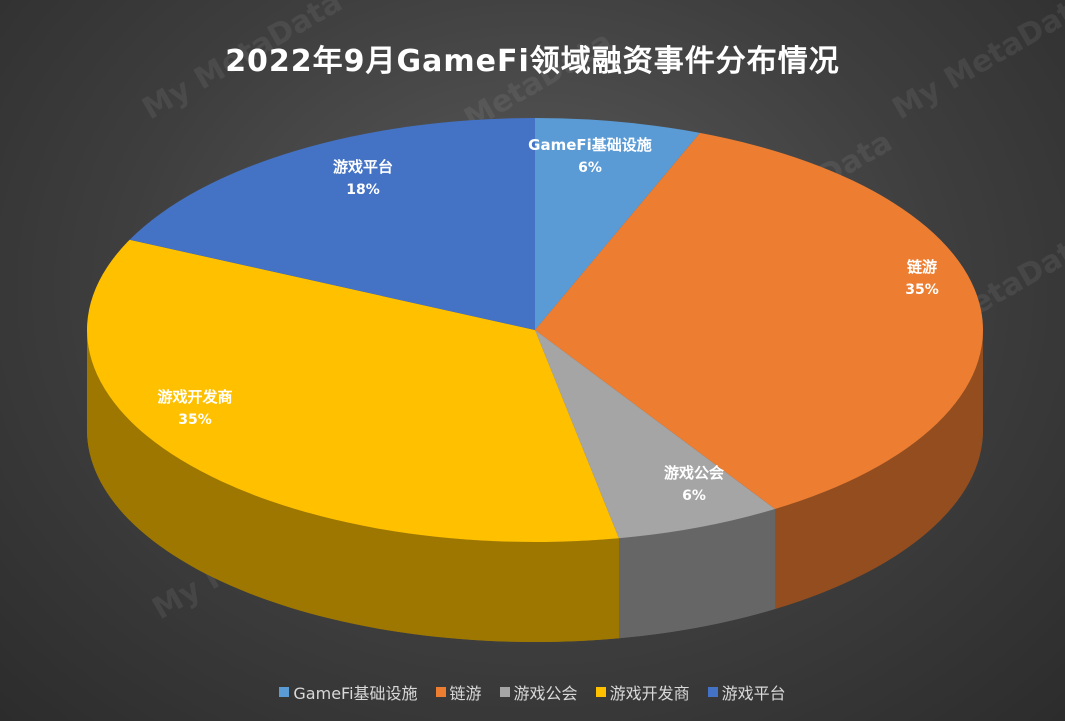  I want to click on slice-category-label: GameFi基础设施, so click(590, 145).